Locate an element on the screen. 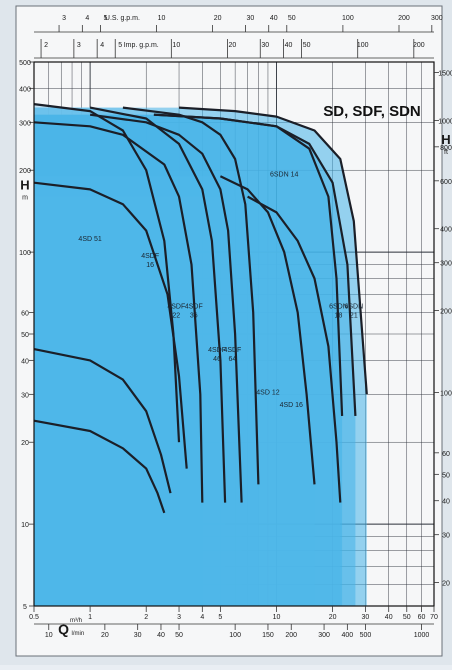 This screenshot has width=452, height=670. left-tick-label: 10 is located at coordinates (25, 525).